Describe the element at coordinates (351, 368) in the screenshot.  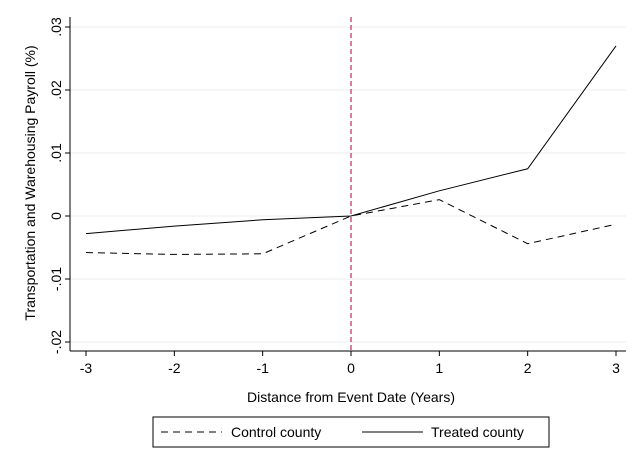
I see `x-tick-label: 0` at that location.